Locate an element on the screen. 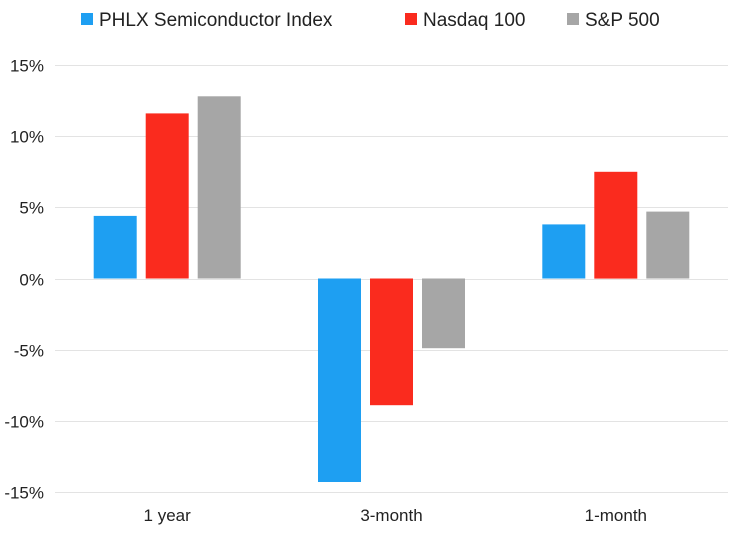 The height and width of the screenshot is (539, 750). y-tick-label: -10% is located at coordinates (24, 422).